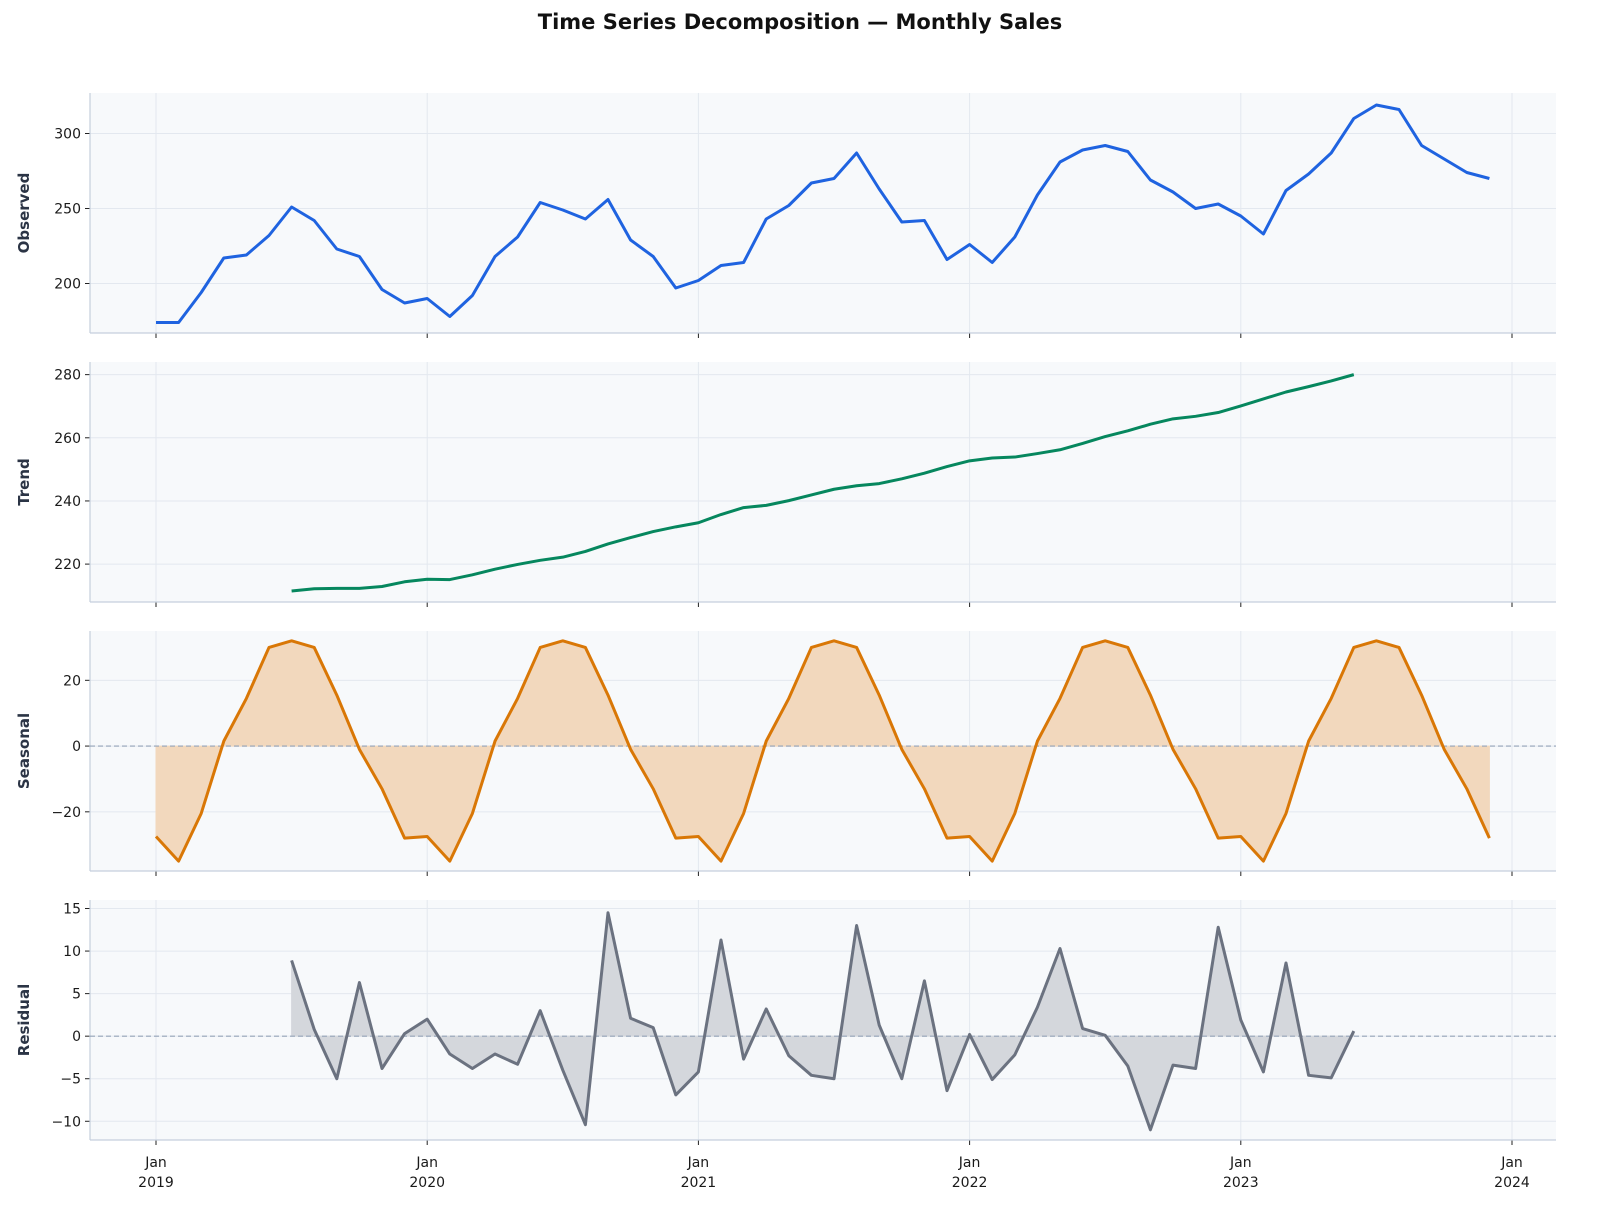 This screenshot has height=1229, width=1600. What do you see at coordinates (1241, 1183) in the screenshot?
I see `x-tick-label-year: 2023` at bounding box center [1241, 1183].